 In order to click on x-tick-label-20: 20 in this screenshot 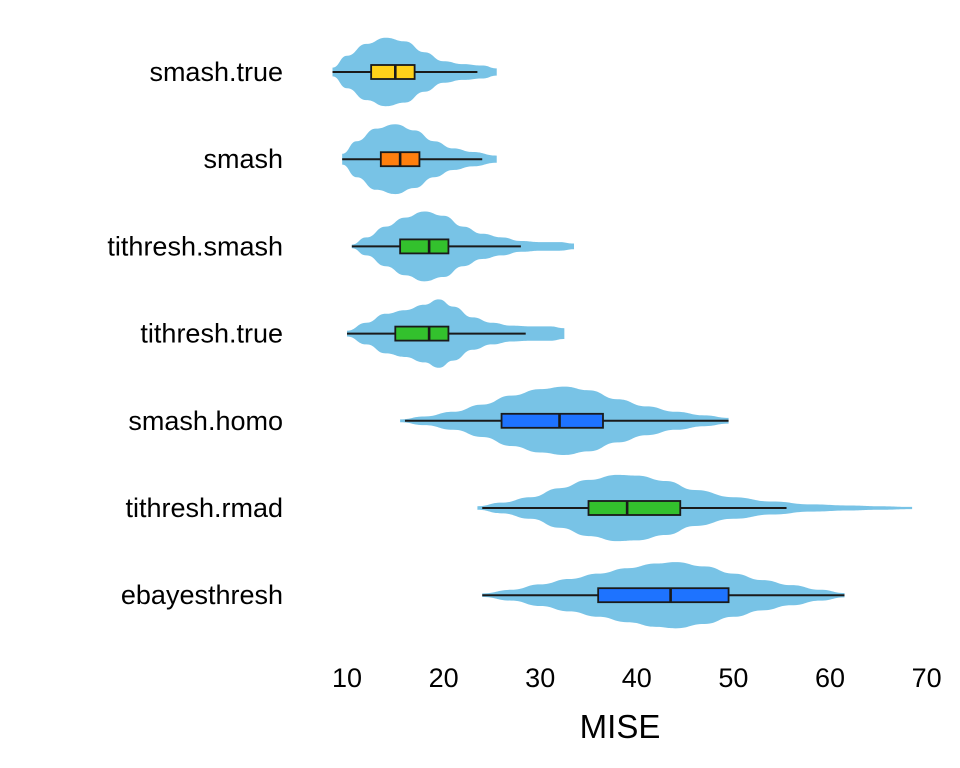, I will do `click(444, 678)`.